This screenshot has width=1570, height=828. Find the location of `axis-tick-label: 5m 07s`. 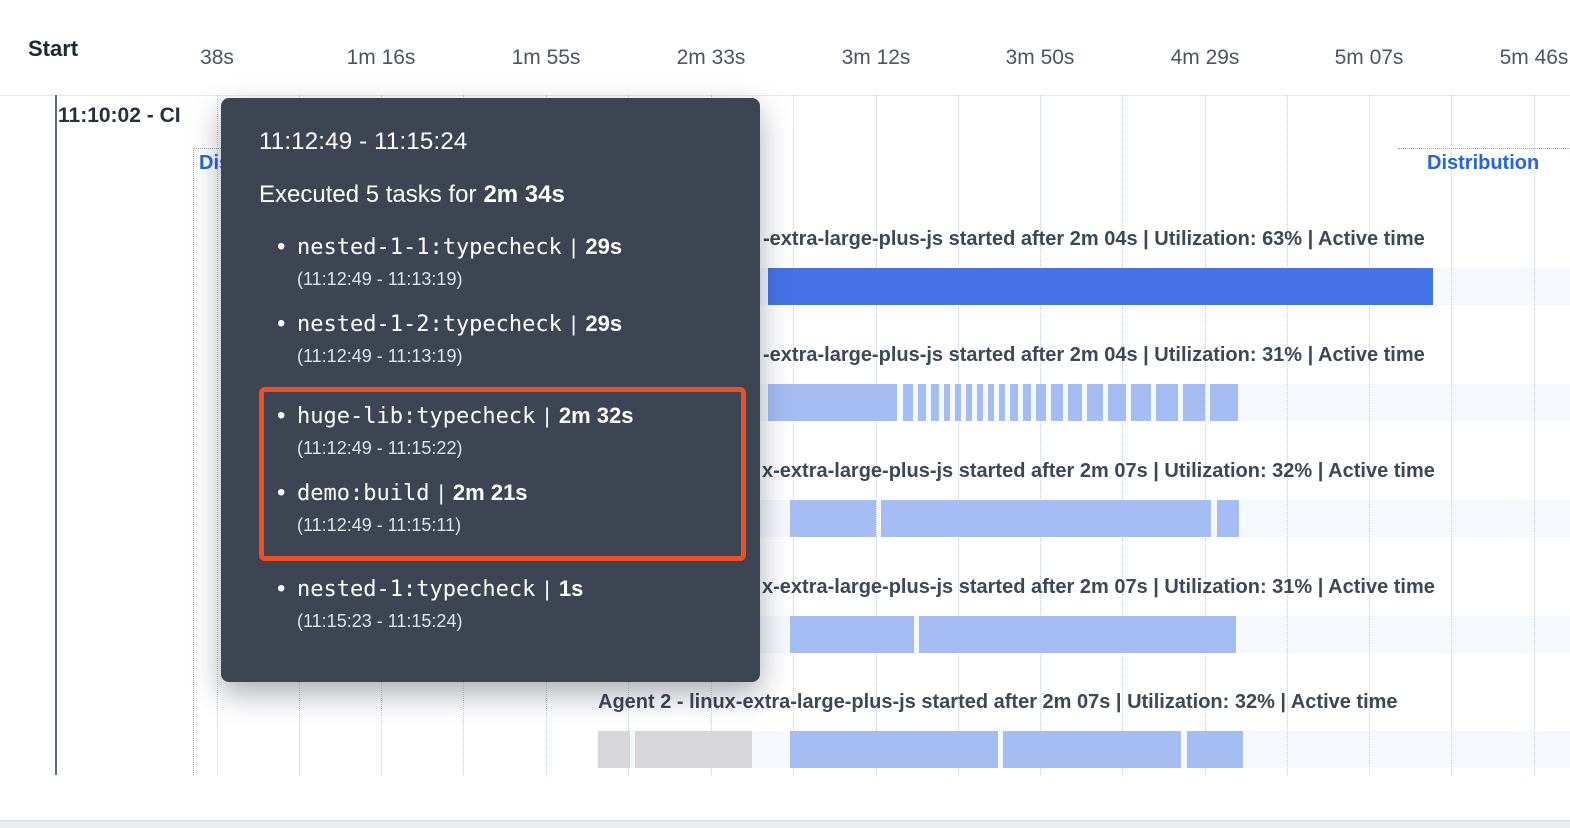

axis-tick-label: 5m 07s is located at coordinates (1369, 57).